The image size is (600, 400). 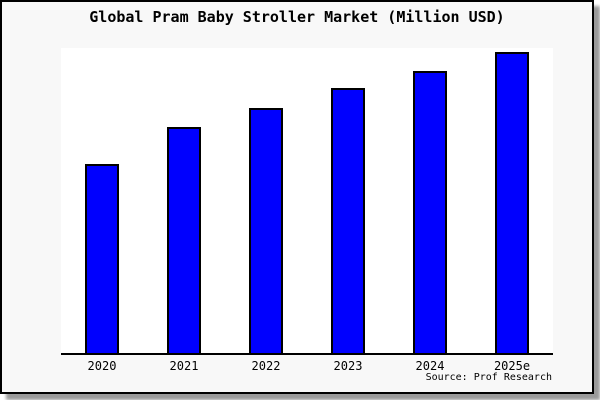 I want to click on bar-slot-2023, so click(x=348, y=200).